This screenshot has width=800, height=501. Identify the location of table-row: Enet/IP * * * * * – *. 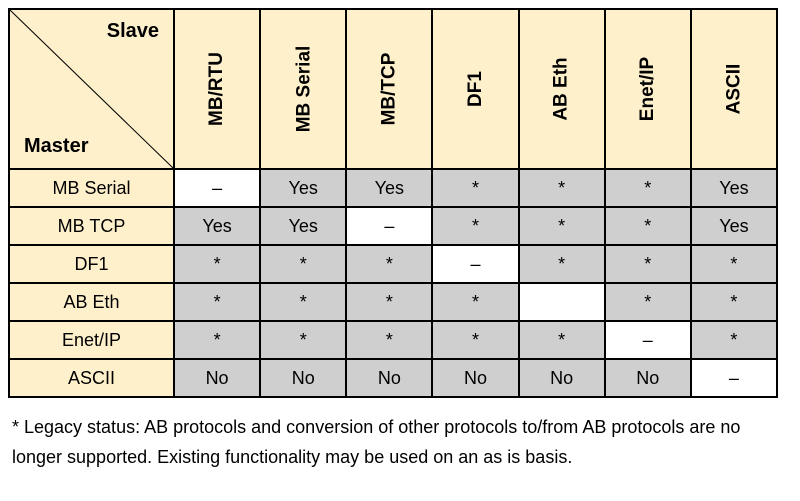
(393, 340).